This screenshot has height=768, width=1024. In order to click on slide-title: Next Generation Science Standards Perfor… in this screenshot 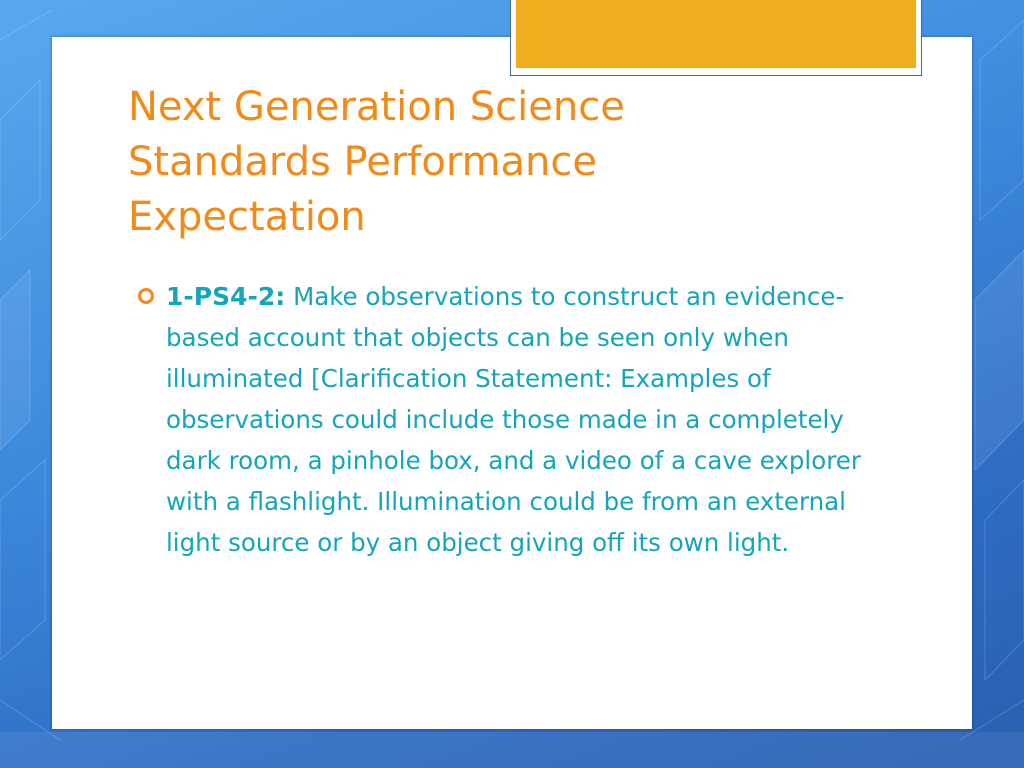, I will do `click(376, 162)`.